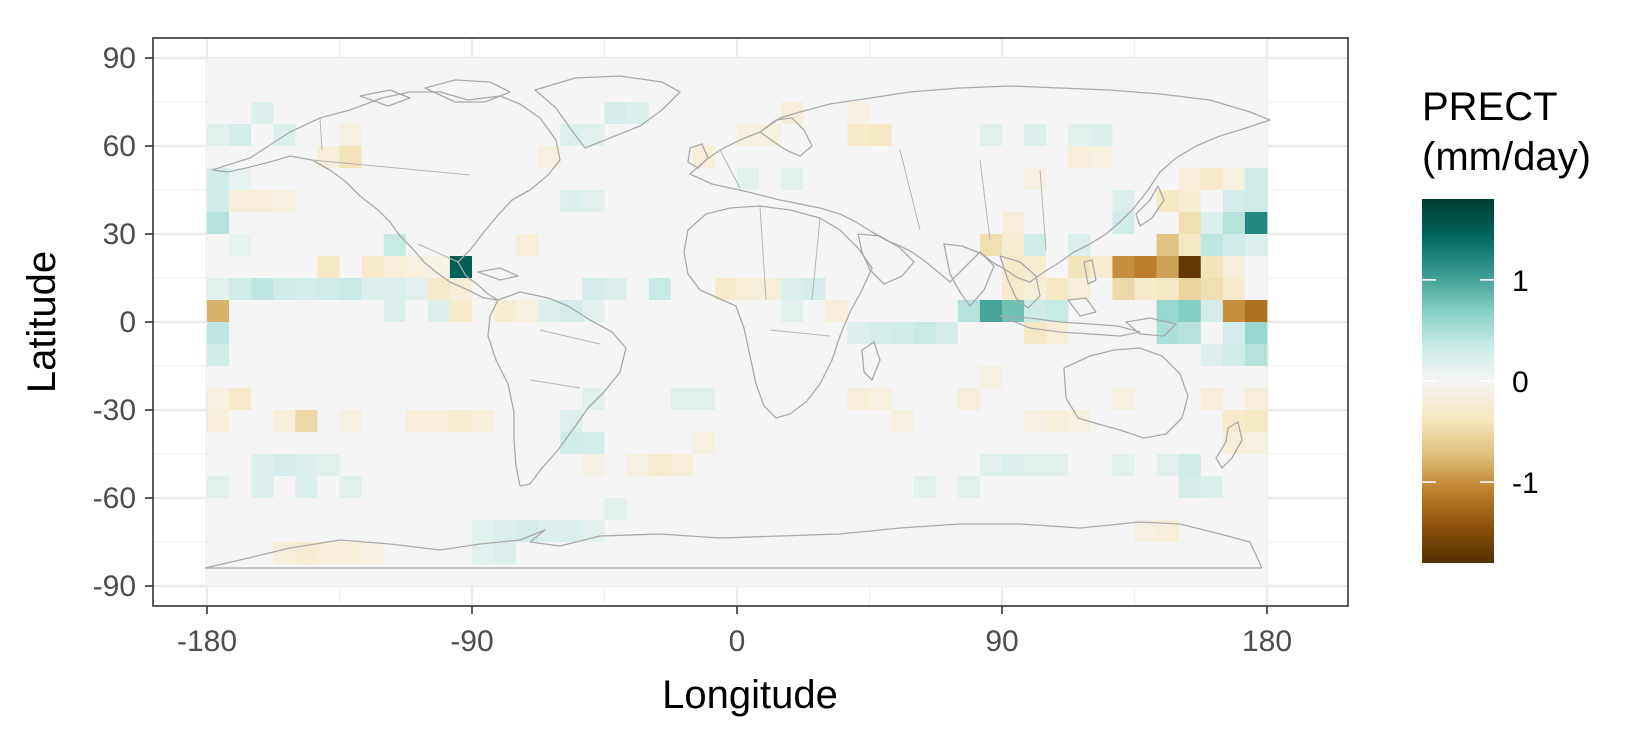  Describe the element at coordinates (127, 322) in the screenshot. I see `y-tick-label: 0` at that location.